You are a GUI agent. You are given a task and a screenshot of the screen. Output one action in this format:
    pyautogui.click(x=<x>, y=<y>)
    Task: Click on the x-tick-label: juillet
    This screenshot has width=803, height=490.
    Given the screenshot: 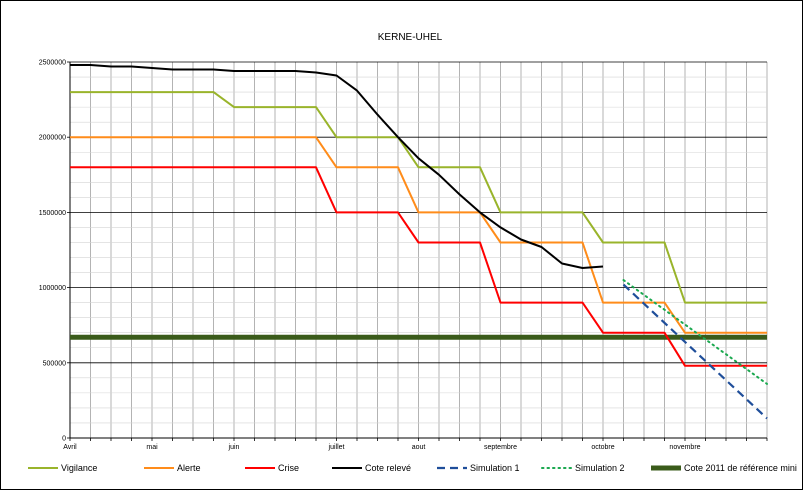 What is the action you would take?
    pyautogui.click(x=336, y=447)
    